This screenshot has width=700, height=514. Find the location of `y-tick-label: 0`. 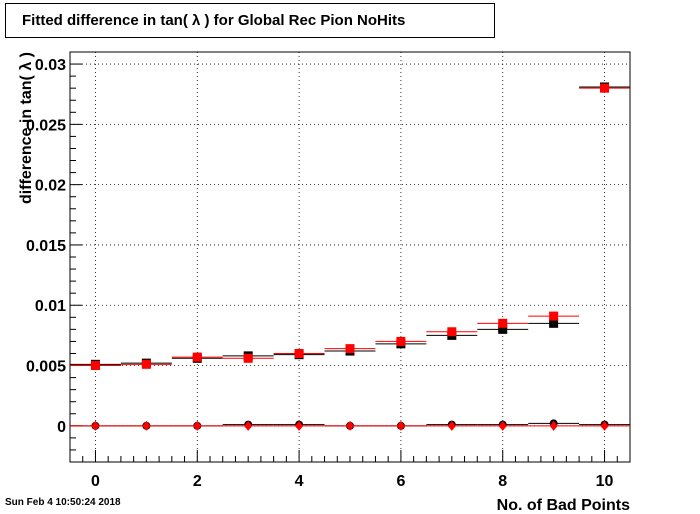

y-tick-label: 0 is located at coordinates (61, 427).